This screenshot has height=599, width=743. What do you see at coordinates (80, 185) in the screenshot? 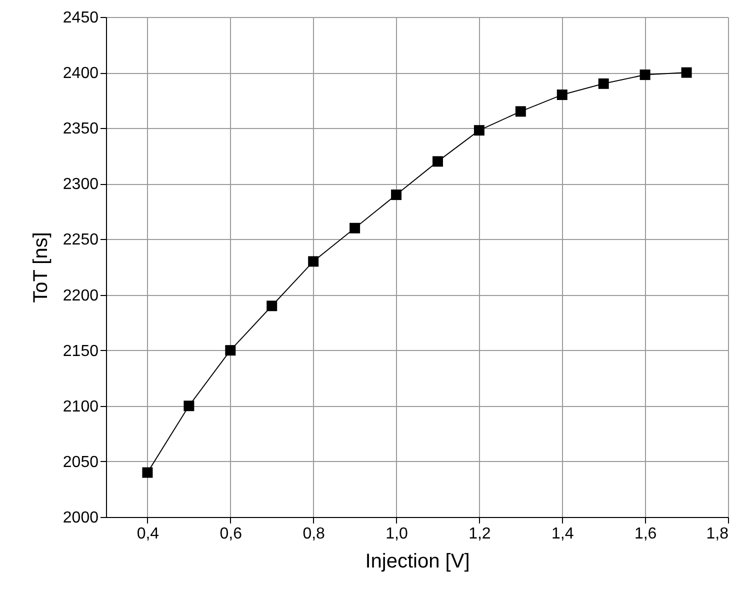
I see `y-tick-label: 2300` at bounding box center [80, 185].